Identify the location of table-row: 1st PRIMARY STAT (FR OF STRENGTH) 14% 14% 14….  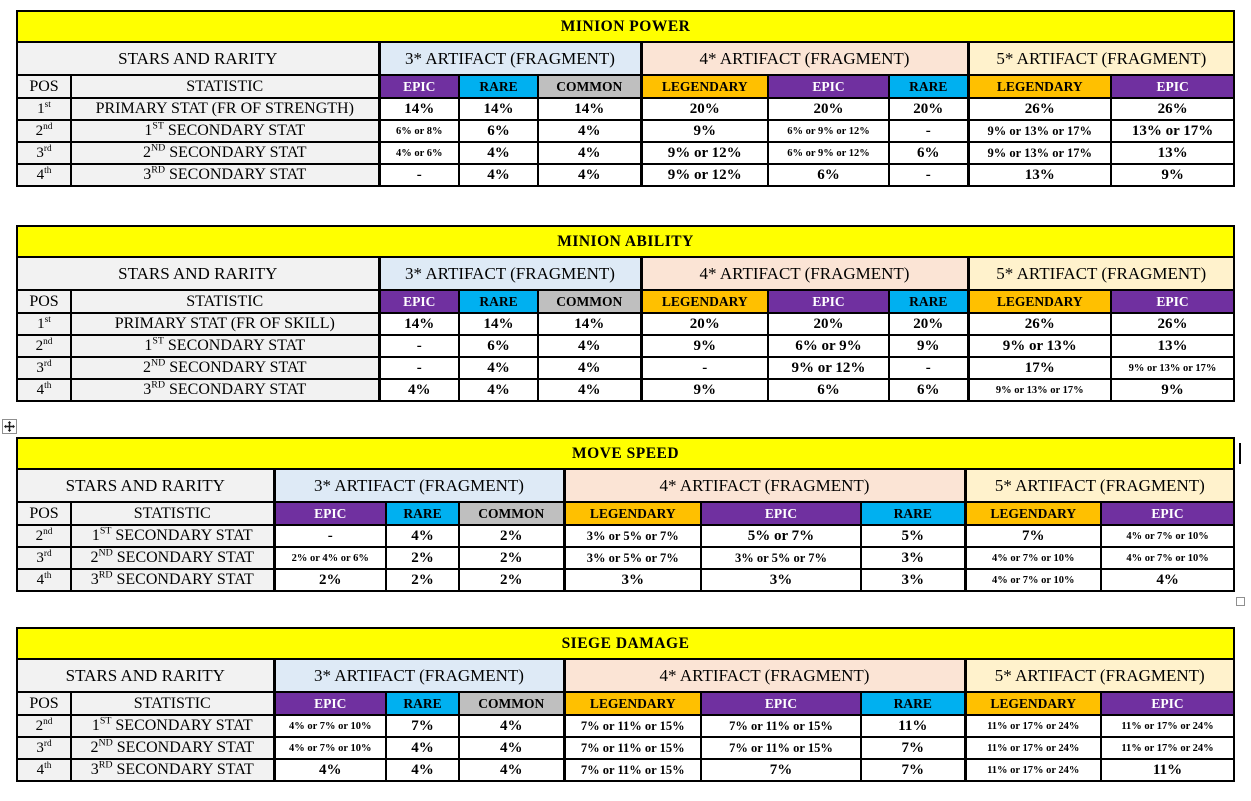
(626, 109).